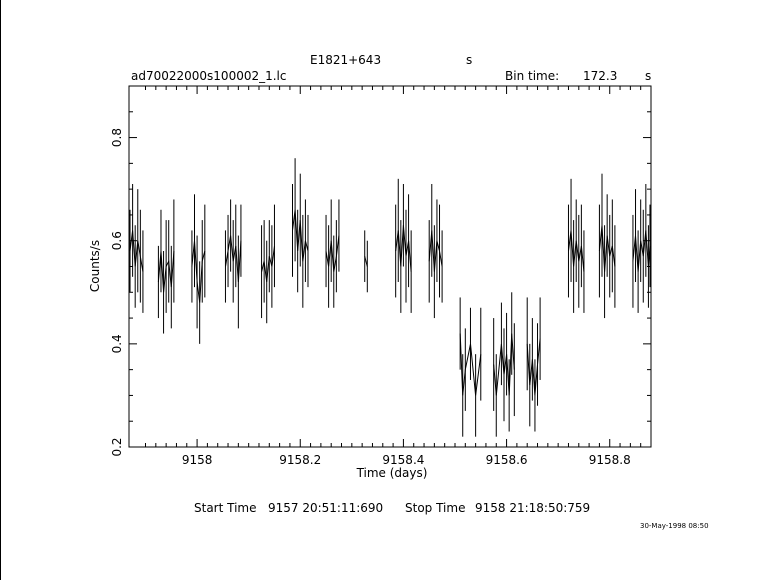 The image size is (781, 580). Describe the element at coordinates (507, 460) in the screenshot. I see `x-tick-label: 9158.6` at that location.